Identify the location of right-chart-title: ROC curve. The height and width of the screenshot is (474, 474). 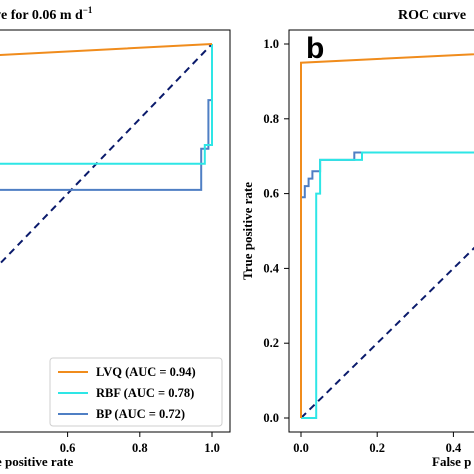
(432, 15).